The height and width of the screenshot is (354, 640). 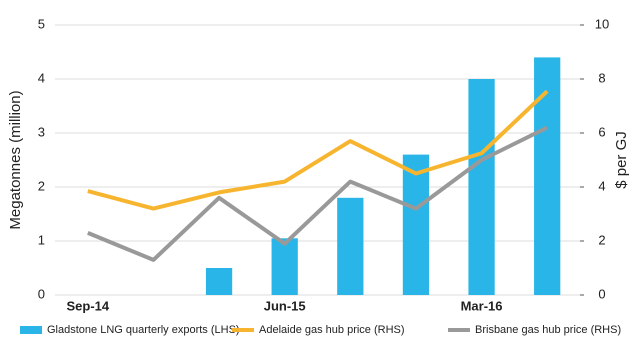 What do you see at coordinates (31, 330) in the screenshot?
I see `legend-swatch` at bounding box center [31, 330].